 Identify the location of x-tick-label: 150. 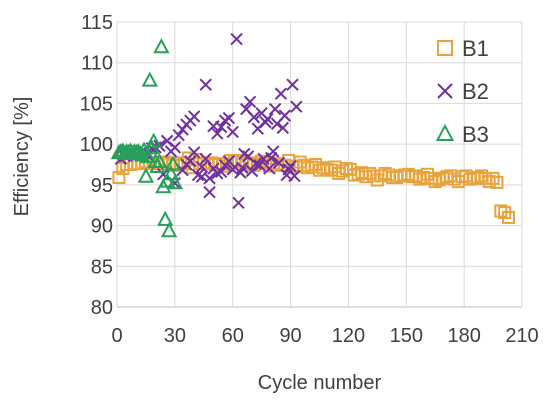
(406, 336).